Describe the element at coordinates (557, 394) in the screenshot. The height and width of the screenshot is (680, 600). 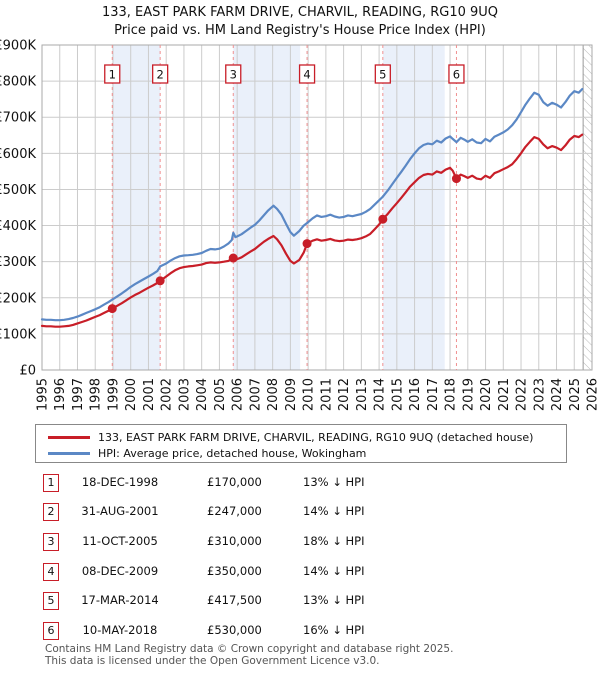
I see `svg-text: 2024` at that location.